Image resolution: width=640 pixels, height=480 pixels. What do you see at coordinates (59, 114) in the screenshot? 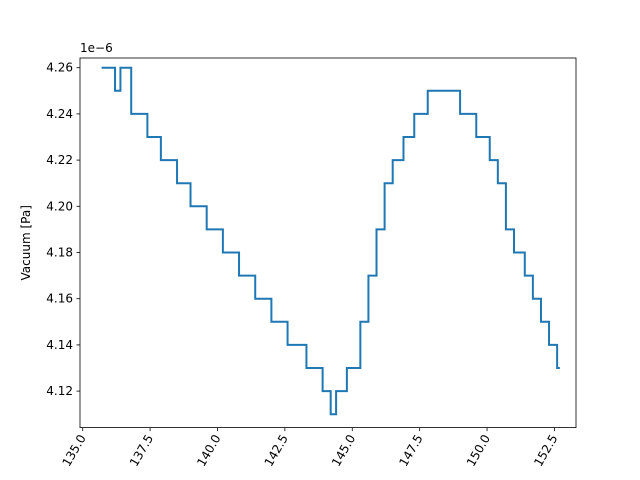
I see `y-tick-label: 4.24` at bounding box center [59, 114].